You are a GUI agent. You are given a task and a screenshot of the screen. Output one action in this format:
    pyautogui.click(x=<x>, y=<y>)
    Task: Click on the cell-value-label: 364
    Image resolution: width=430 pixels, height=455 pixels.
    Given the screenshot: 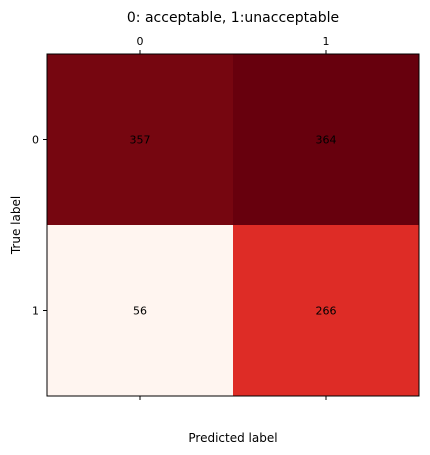 What is the action you would take?
    pyautogui.click(x=326, y=140)
    